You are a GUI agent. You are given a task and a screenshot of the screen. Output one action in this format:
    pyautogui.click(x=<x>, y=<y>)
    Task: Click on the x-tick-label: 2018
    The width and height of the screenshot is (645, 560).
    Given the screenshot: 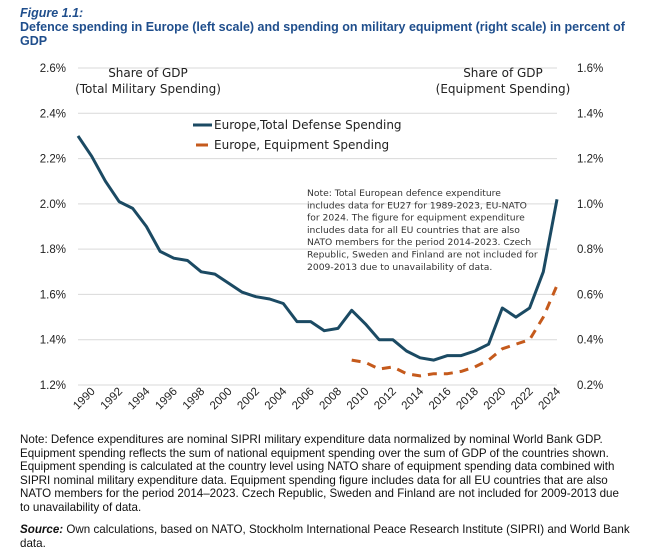 What is the action you would take?
    pyautogui.click(x=467, y=399)
    